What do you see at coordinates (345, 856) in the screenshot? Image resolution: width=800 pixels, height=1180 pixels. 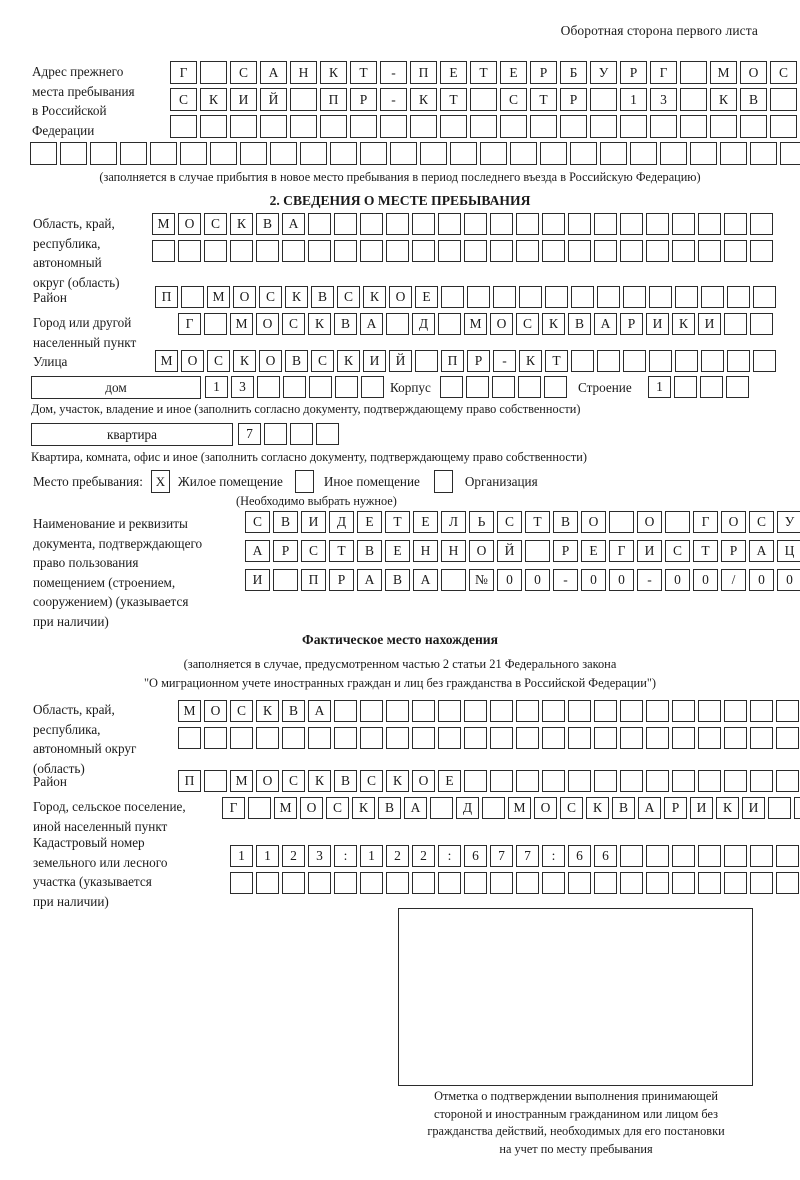 I see `cadastre-cell: :` at bounding box center [345, 856].